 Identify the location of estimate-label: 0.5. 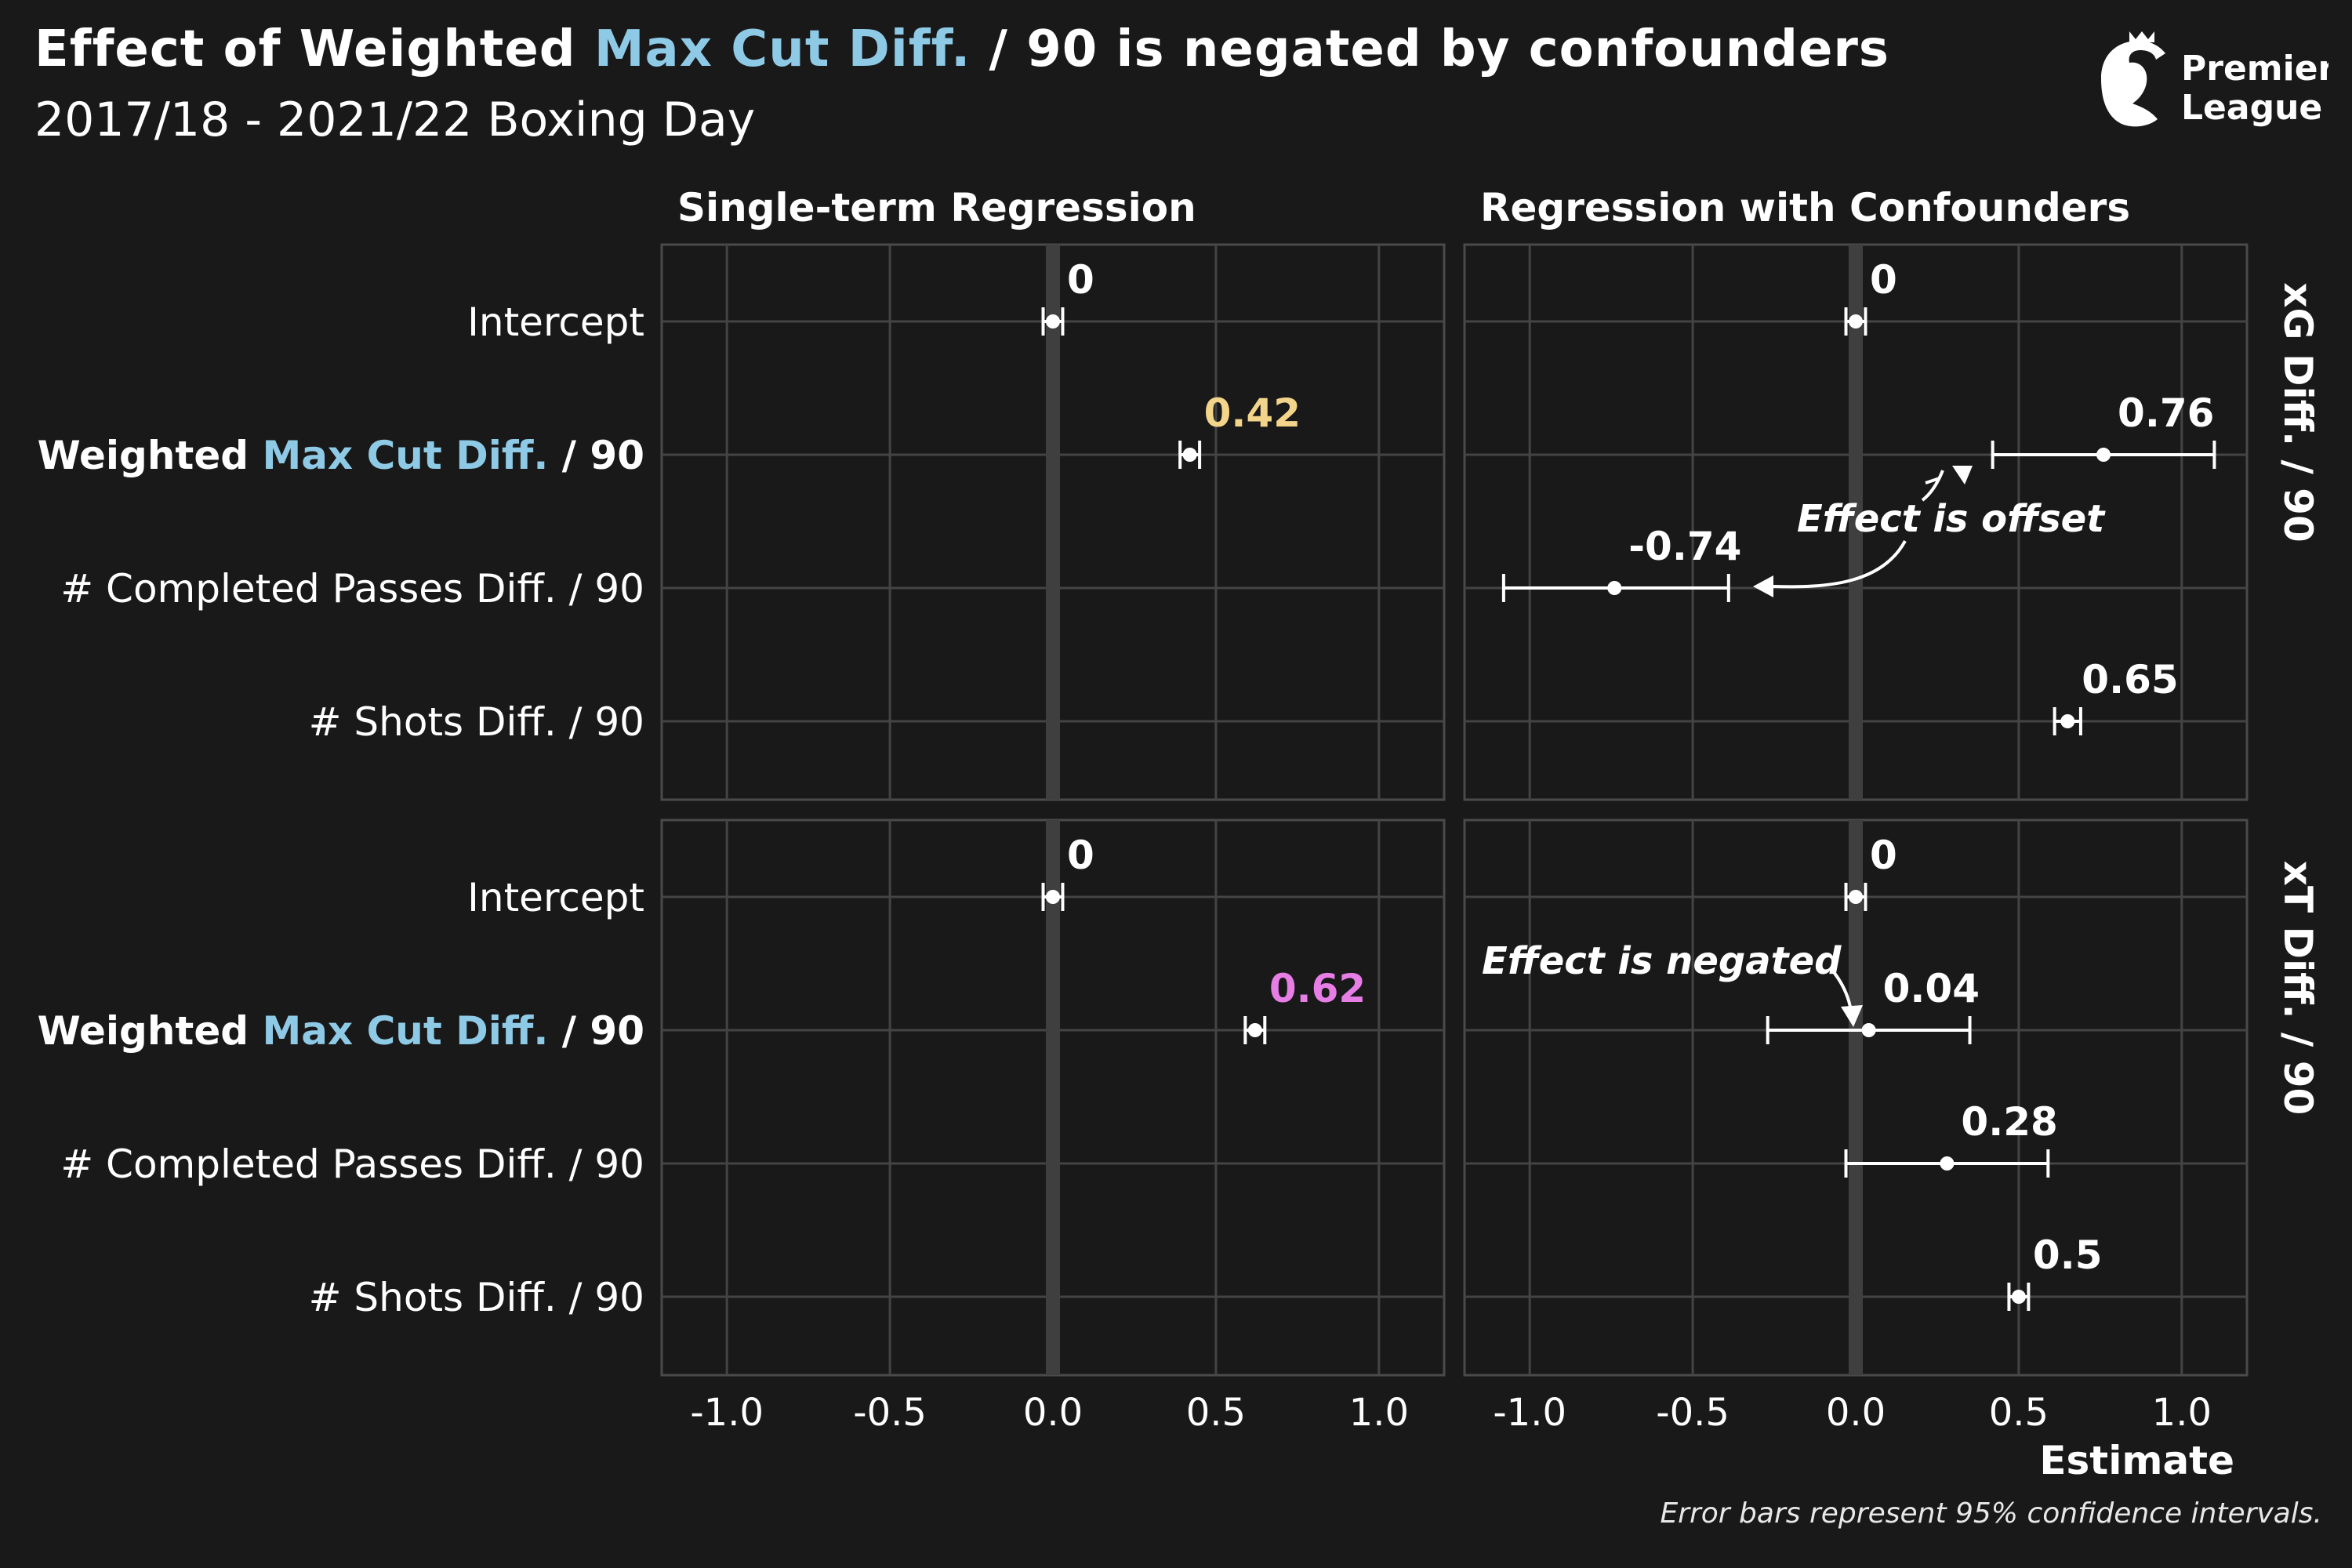
(2068, 1255).